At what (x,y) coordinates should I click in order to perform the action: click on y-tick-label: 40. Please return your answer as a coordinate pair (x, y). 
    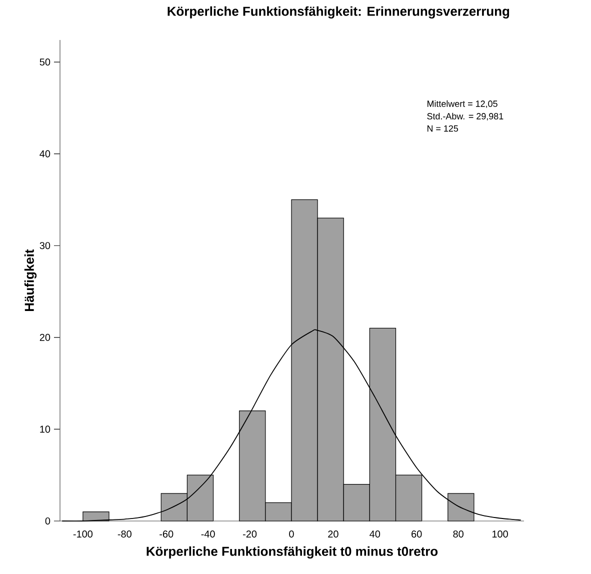
    Looking at the image, I should click on (45, 154).